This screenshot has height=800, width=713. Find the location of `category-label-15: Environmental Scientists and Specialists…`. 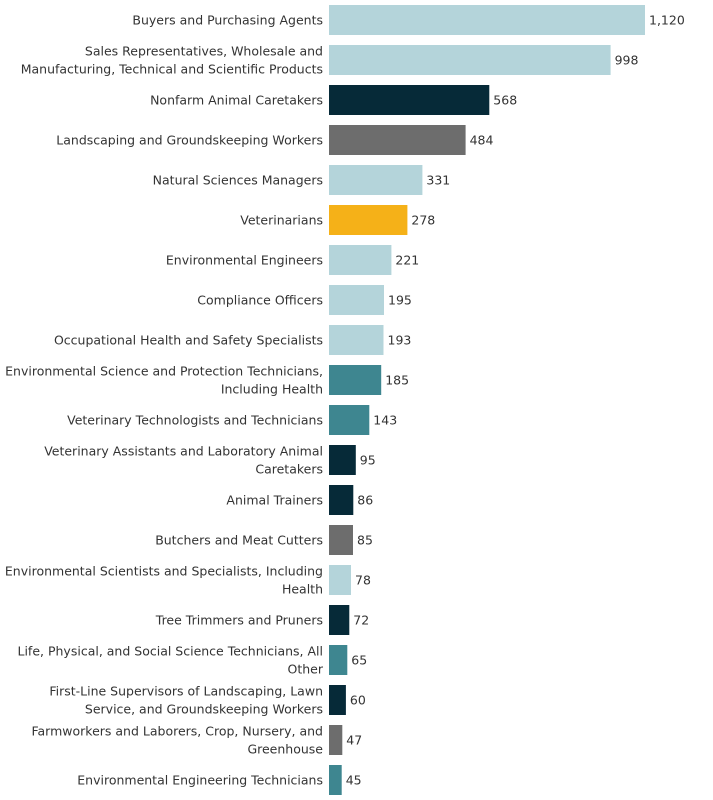

category-label-15: Environmental Scientists and Specialists… is located at coordinates (164, 580).